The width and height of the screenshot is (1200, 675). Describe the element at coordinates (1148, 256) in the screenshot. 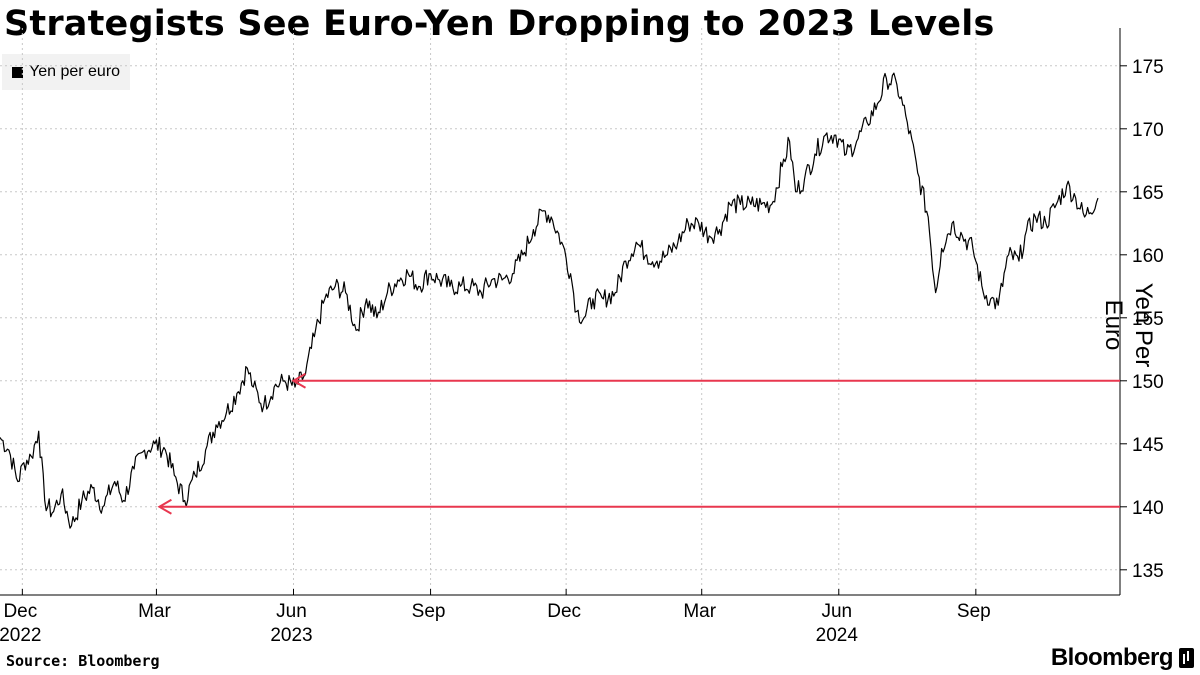

I see `y-tick-label: 160` at that location.